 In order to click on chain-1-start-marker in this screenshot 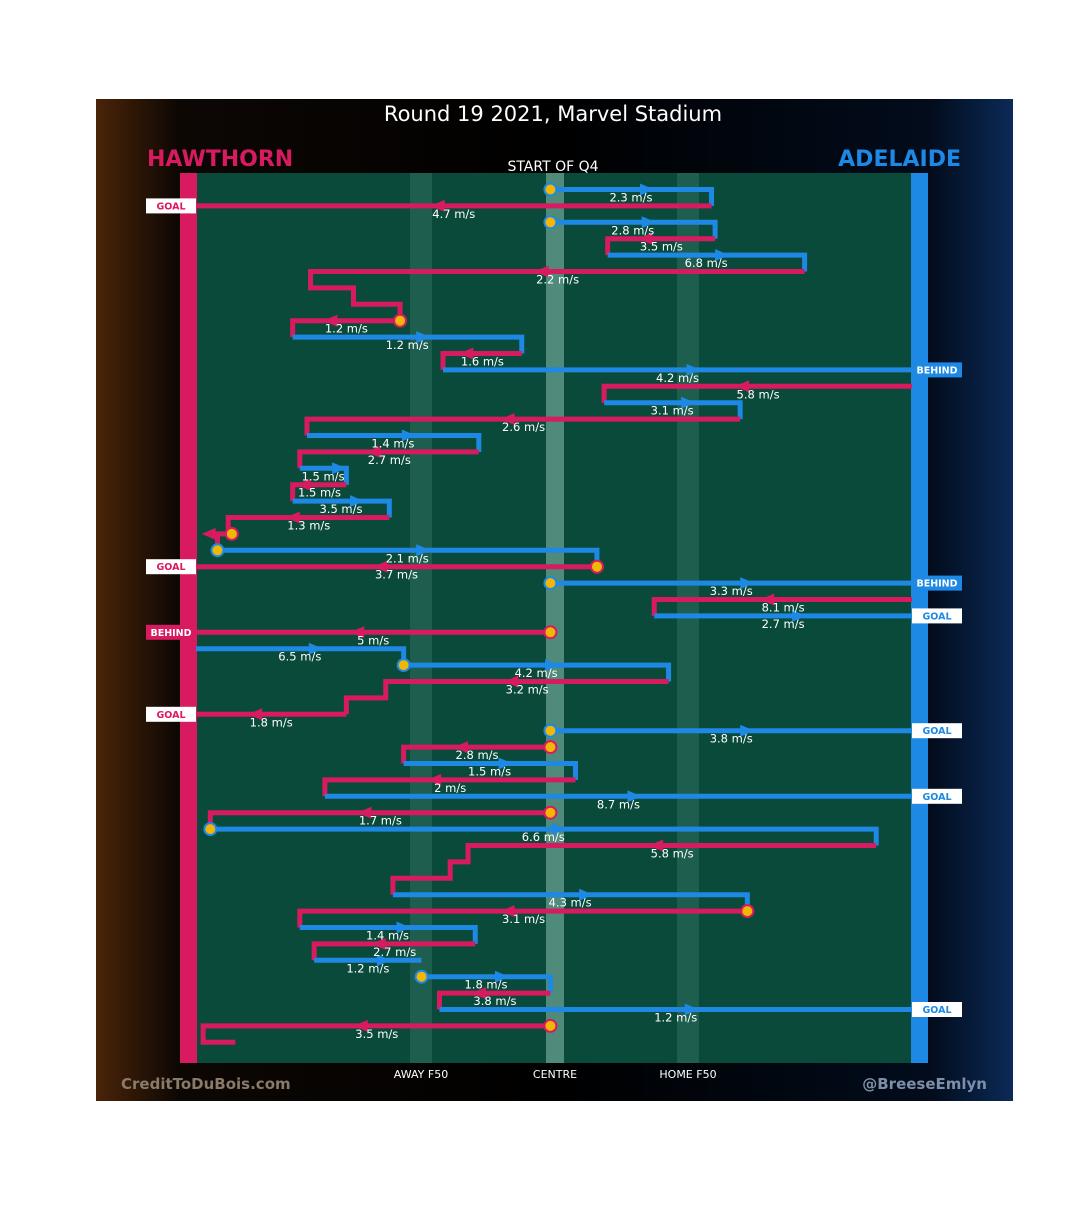, I will do `click(550, 189)`.